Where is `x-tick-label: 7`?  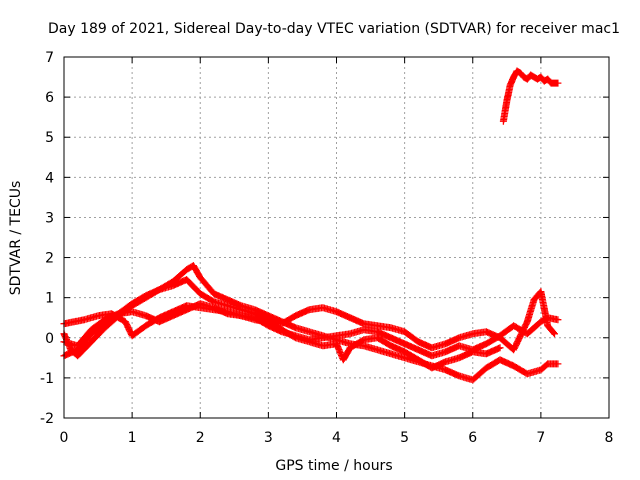 x-tick-label: 7 is located at coordinates (540, 438).